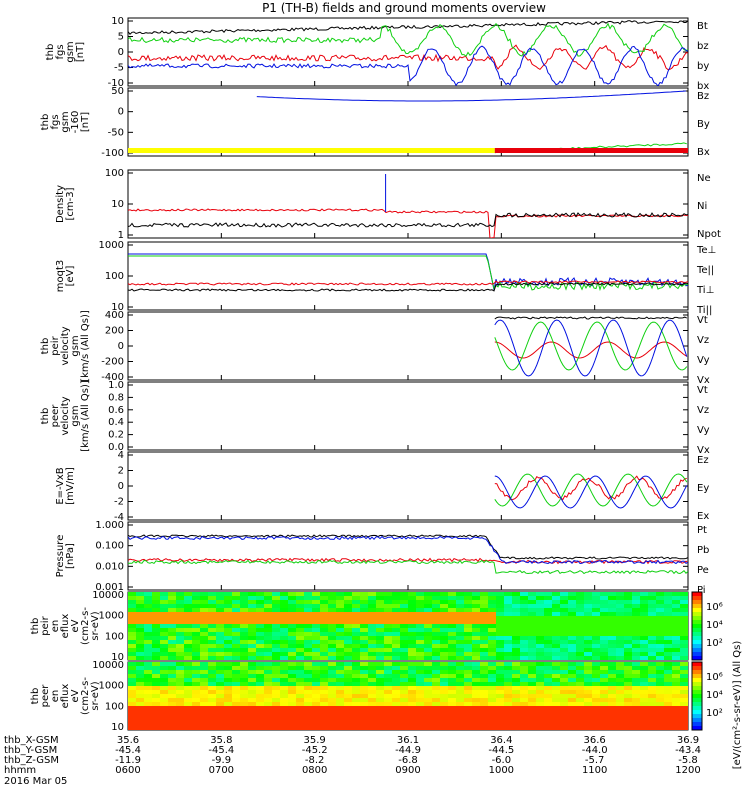 Image resolution: width=750 pixels, height=800 pixels. I want to click on colorbar-cell, so click(697, 716).